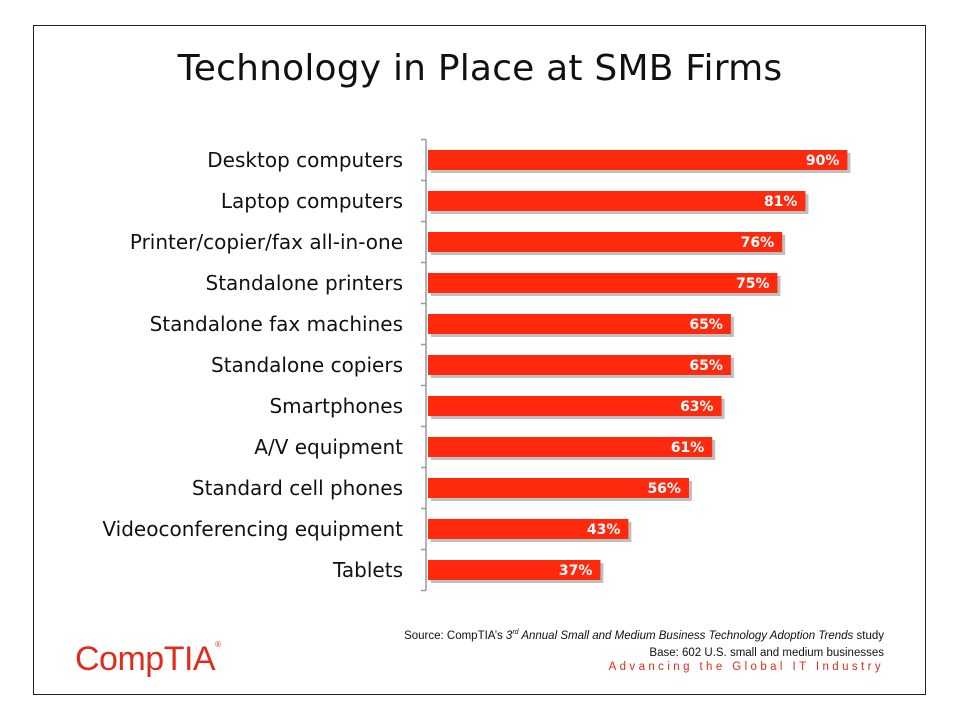 The image size is (960, 720). Describe the element at coordinates (604, 530) in the screenshot. I see `data-label: 43%` at that location.